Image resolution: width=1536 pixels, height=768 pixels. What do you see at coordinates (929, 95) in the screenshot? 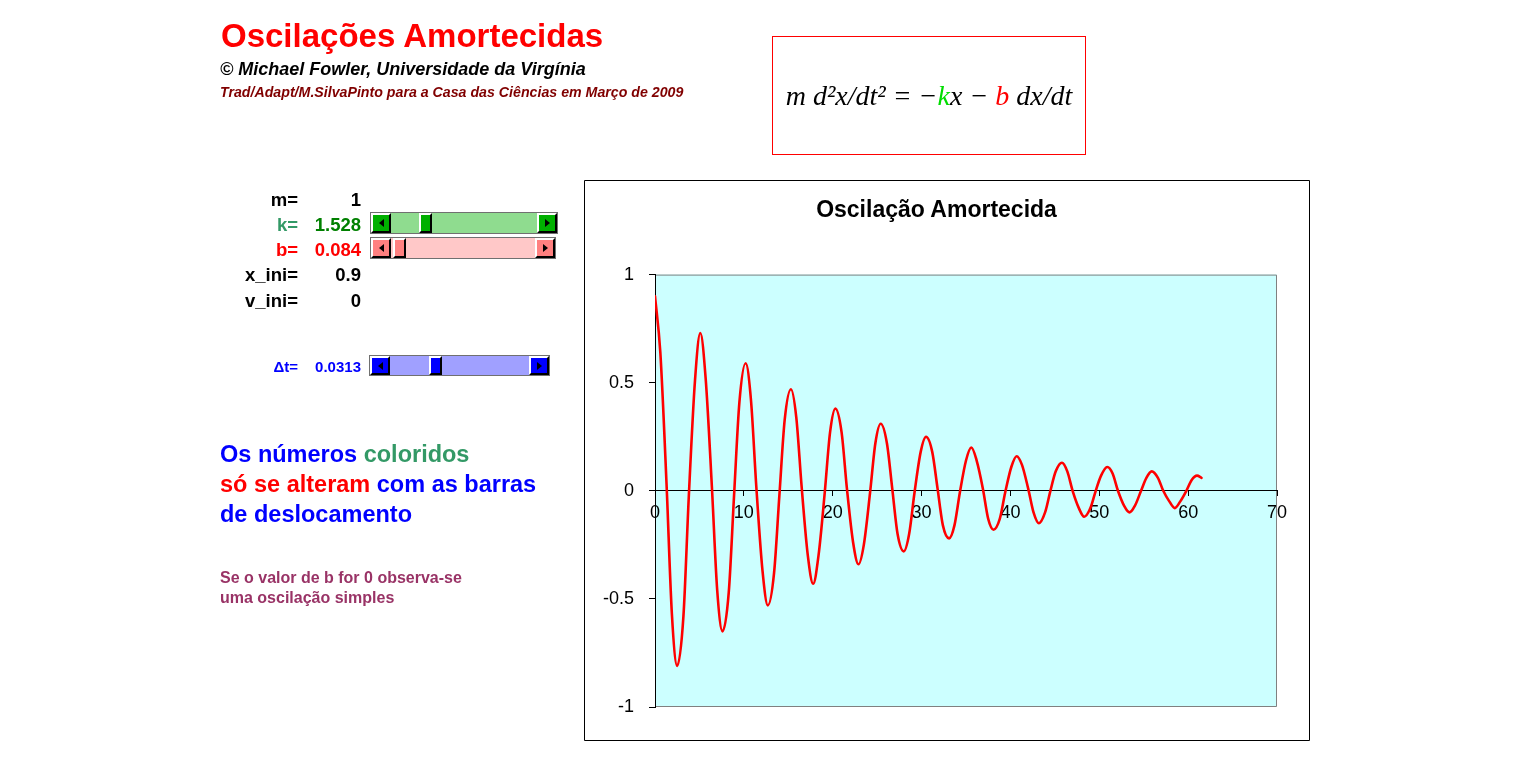
I see `text: m d²x/dt² = −kx − b dx/dt` at bounding box center [929, 95].